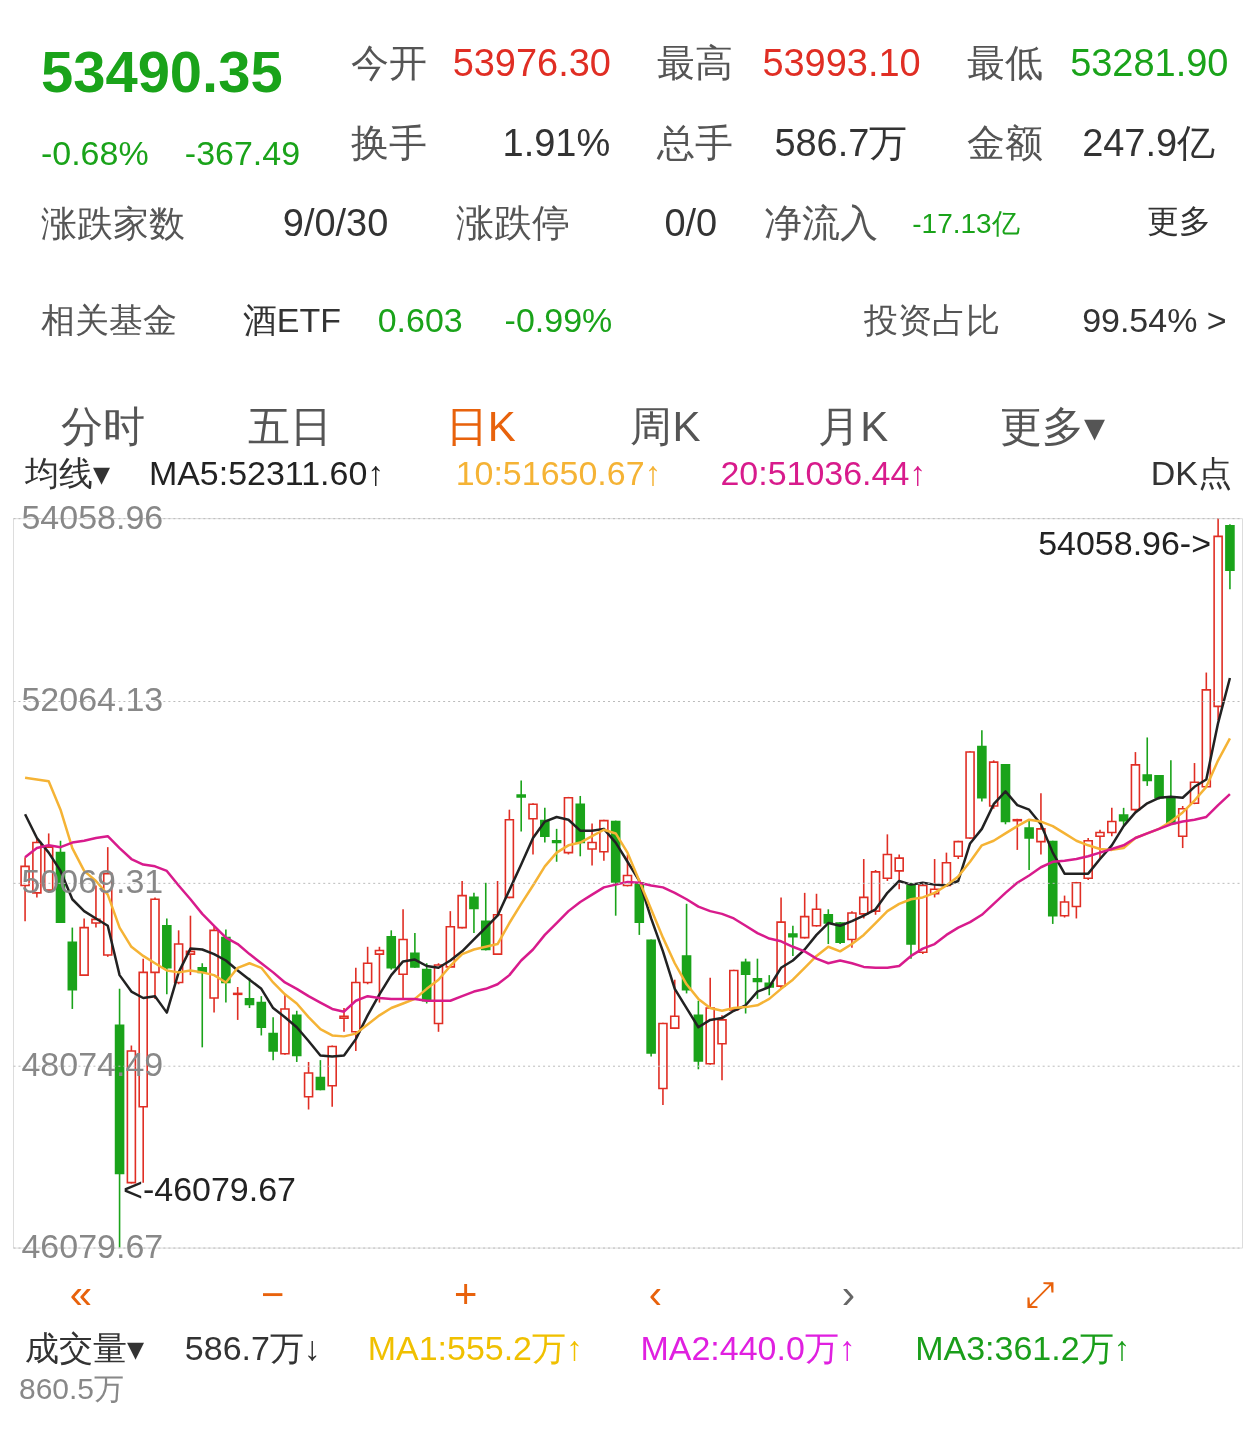  What do you see at coordinates (1005, 63) in the screenshot?
I see `text: 最低` at bounding box center [1005, 63].